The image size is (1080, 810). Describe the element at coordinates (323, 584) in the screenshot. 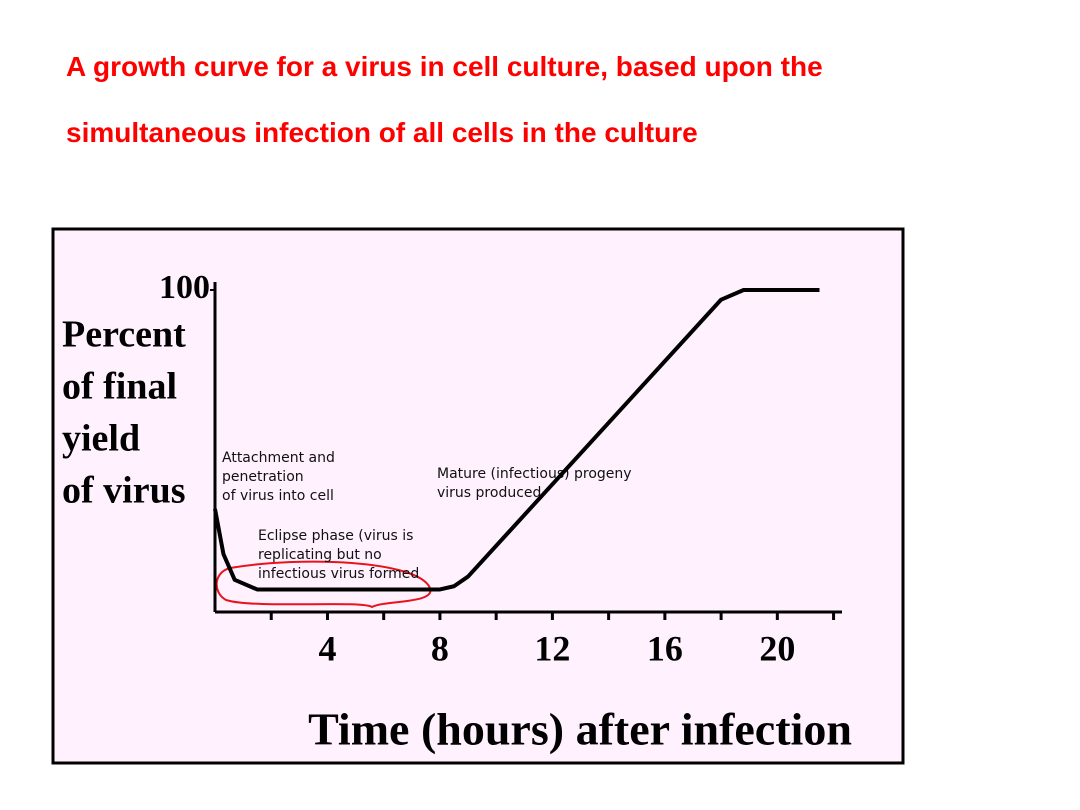

I see `highlight-ellipse` at that location.